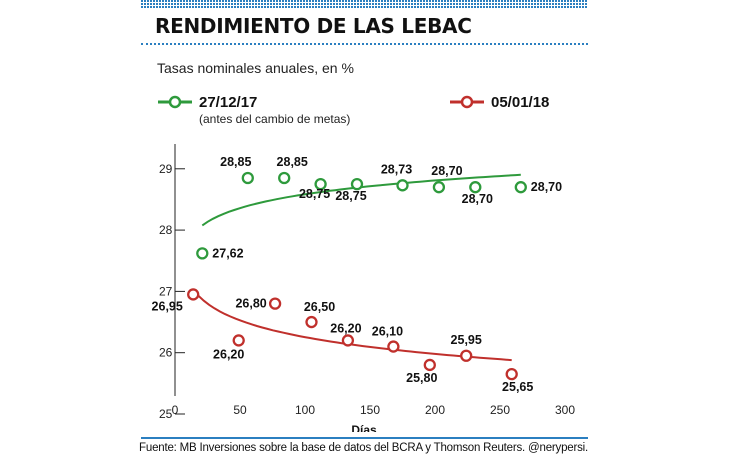  Describe the element at coordinates (166, 169) in the screenshot. I see `y-tick-label: 29` at that location.